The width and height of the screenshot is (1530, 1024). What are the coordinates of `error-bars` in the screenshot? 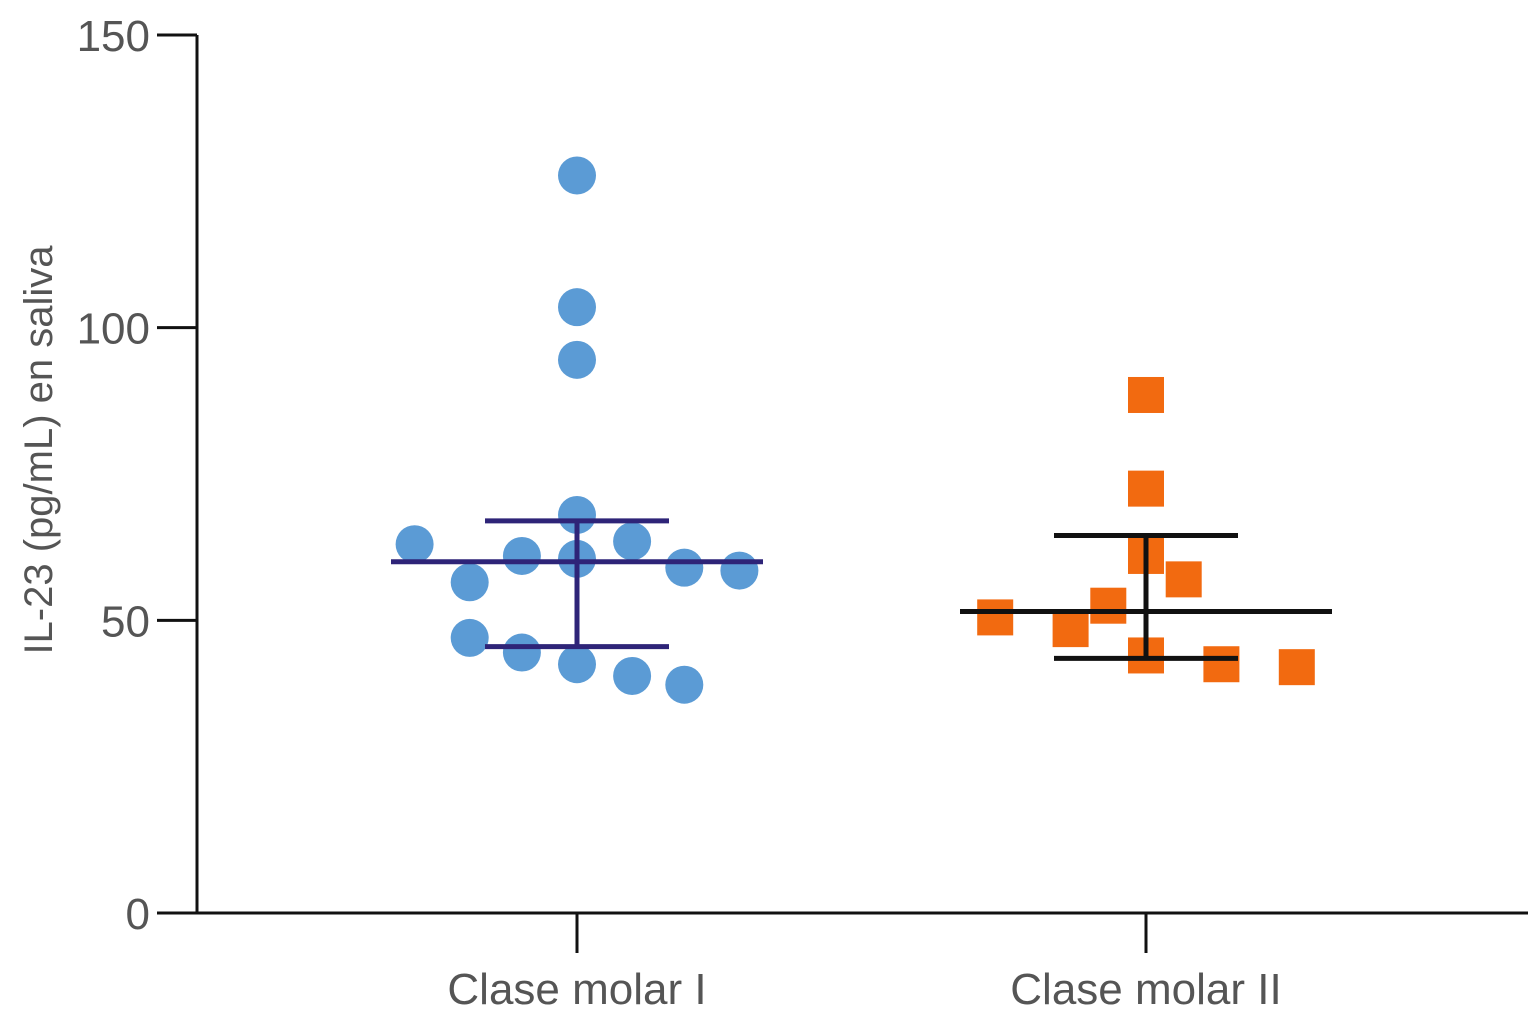 It's located at (861, 589).